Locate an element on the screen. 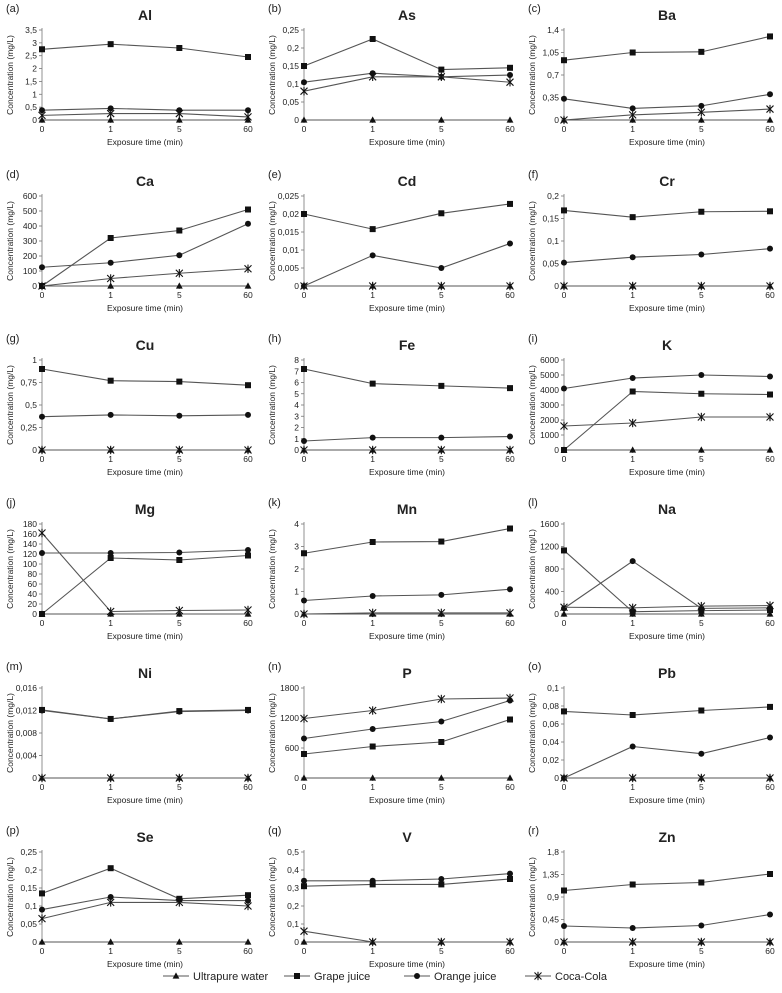 Image resolution: width=782 pixels, height=993 pixels. y-tick-label: 0 is located at coordinates (296, 286).